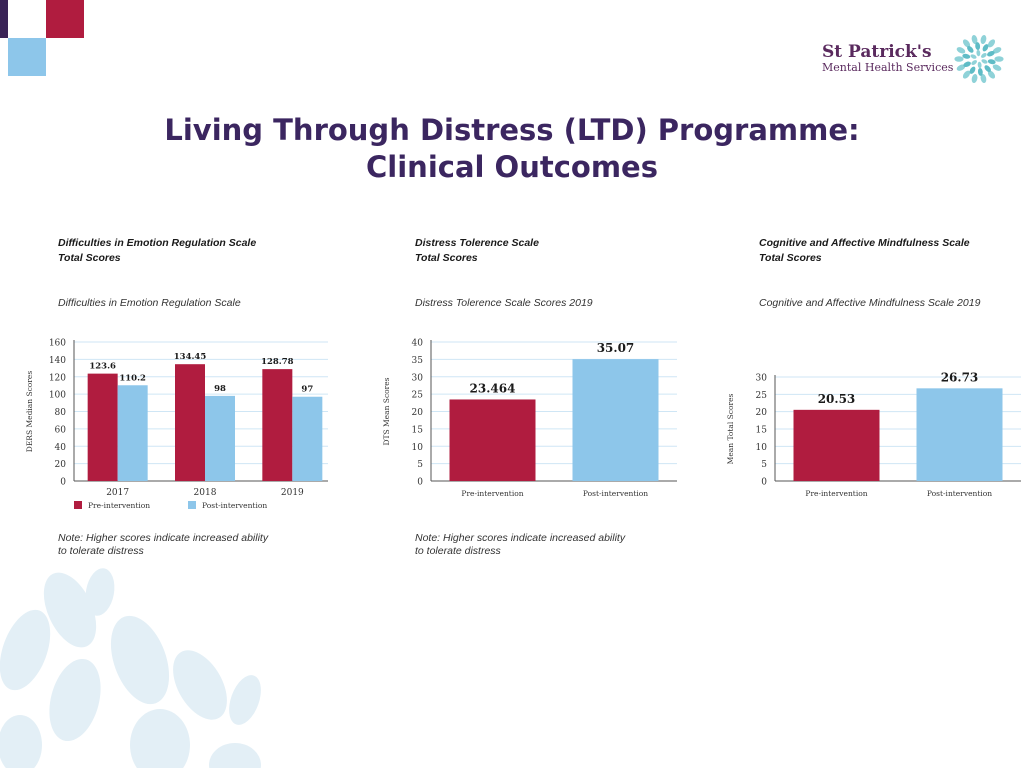  What do you see at coordinates (418, 396) in the screenshot?
I see `dts-y-tick-label: 25` at bounding box center [418, 396].